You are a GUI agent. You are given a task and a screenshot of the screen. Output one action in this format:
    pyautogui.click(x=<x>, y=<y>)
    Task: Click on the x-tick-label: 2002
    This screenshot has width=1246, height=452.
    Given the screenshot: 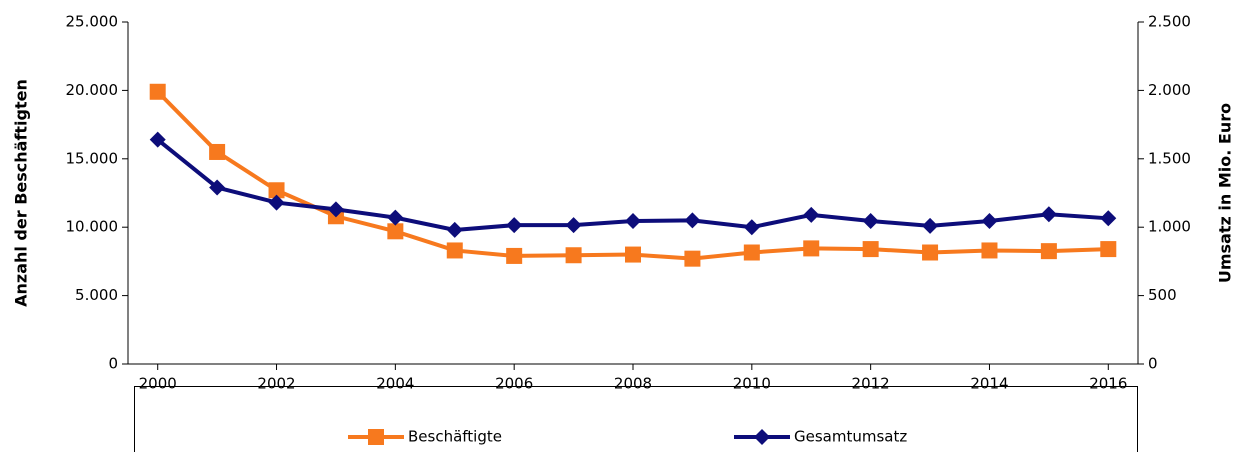 What is the action you would take?
    pyautogui.click(x=276, y=384)
    